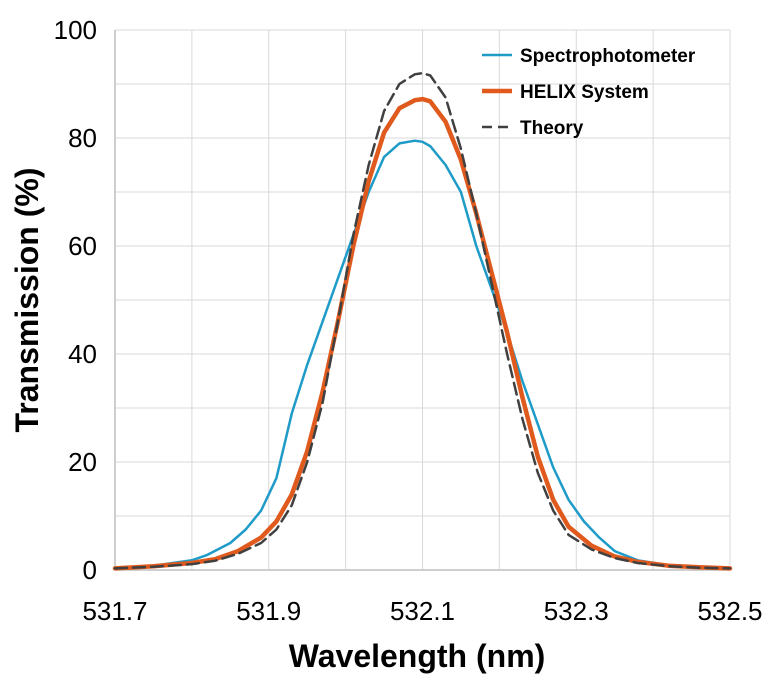 This screenshot has height=683, width=781. Describe the element at coordinates (82, 138) in the screenshot. I see `y-tick-label: 80` at that location.